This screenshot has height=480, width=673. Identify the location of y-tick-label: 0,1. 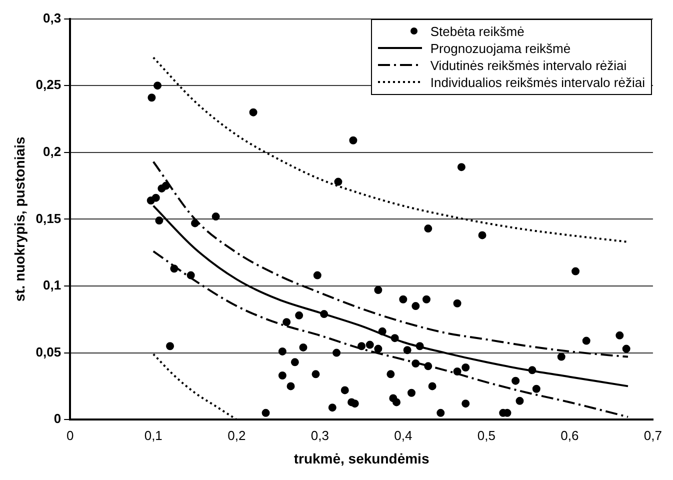
(52, 285).